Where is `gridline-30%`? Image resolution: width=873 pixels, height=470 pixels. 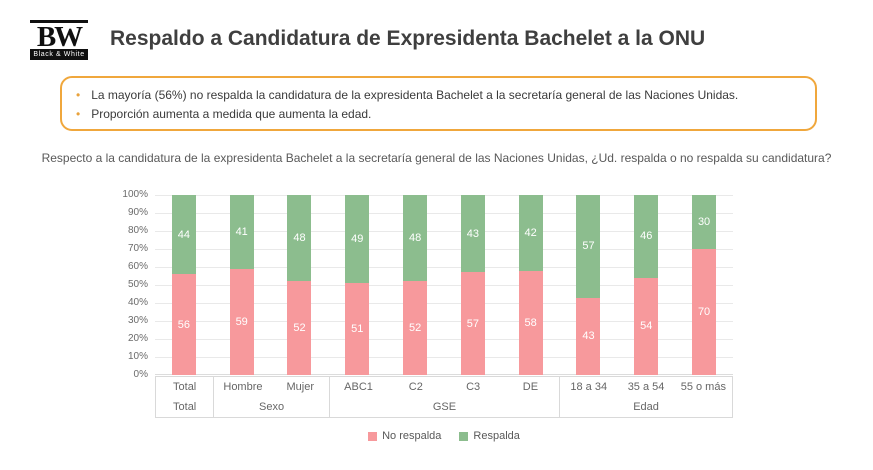
gridline-30% is located at coordinates (444, 321).